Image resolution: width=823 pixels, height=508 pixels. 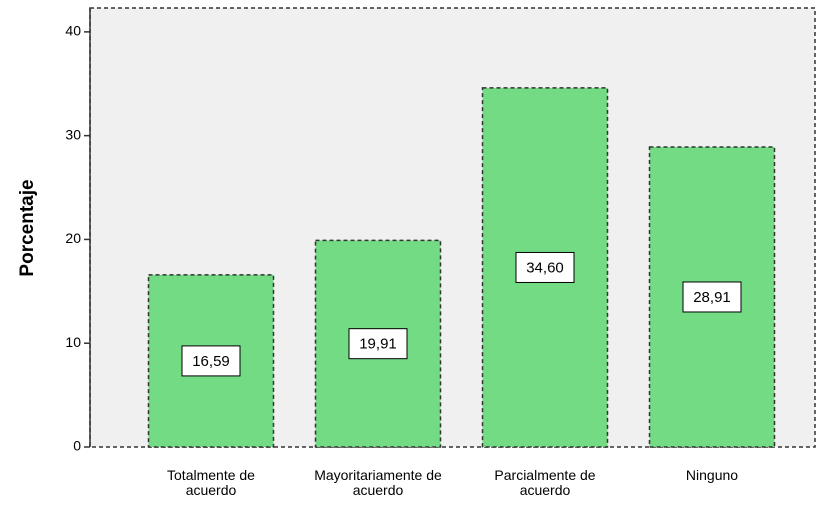 I want to click on x-tick-label: Mayoritariamente de acuerdo, so click(x=378, y=482).